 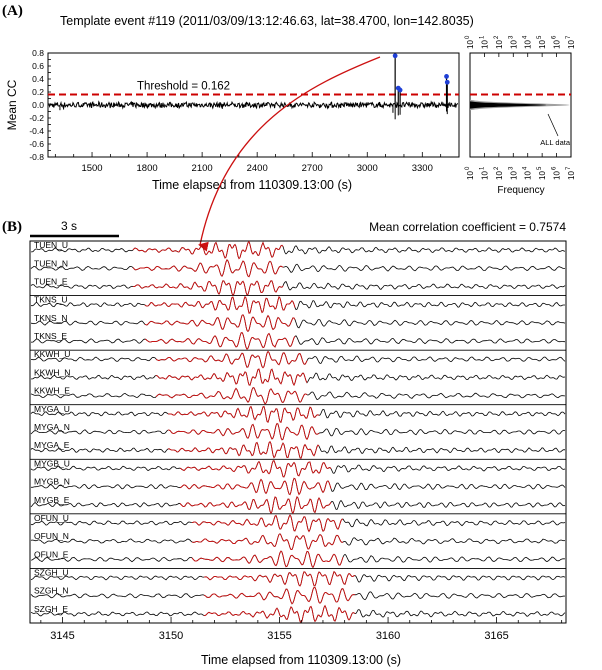 I want to click on trace-label: TUEN_U, so click(x=51, y=245).